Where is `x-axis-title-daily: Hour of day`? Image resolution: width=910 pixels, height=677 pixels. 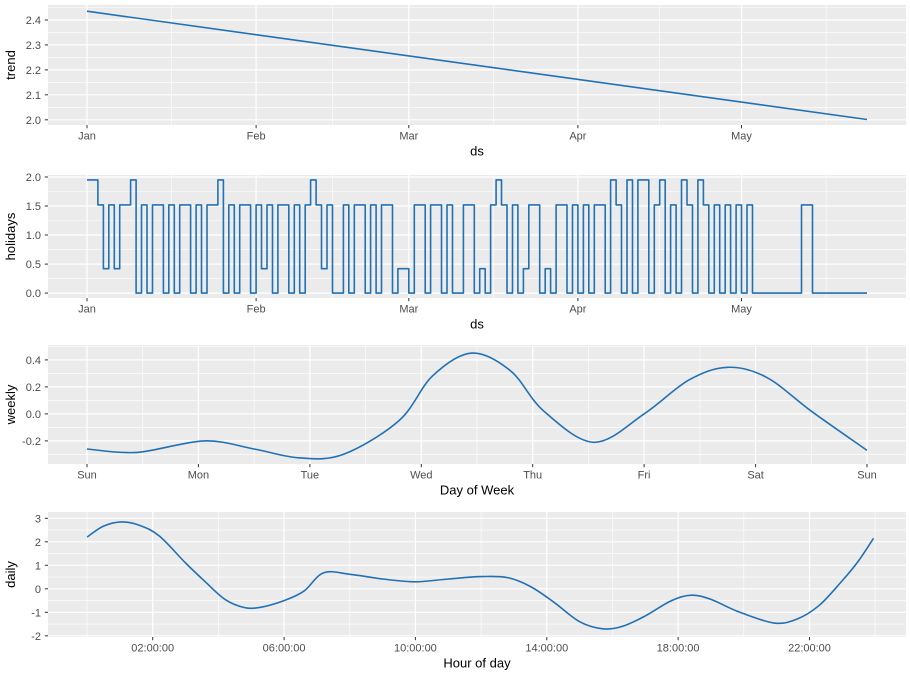
x-axis-title-daily: Hour of day is located at coordinates (477, 663).